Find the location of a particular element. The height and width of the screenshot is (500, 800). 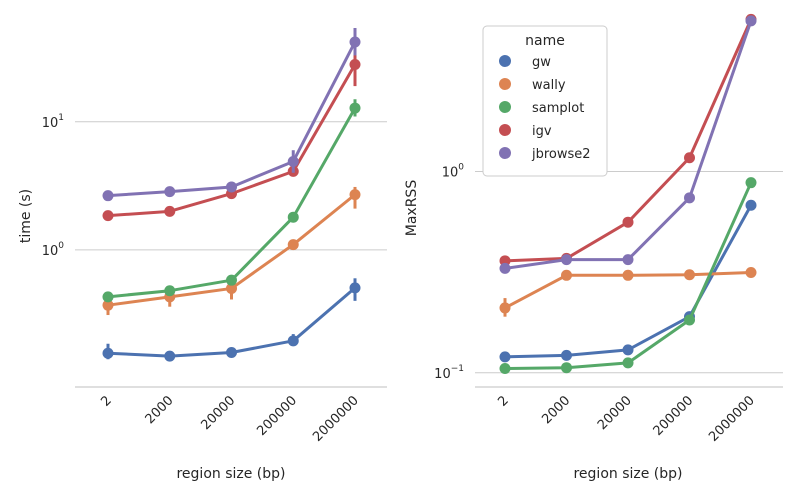

y-tick-label: 10¹ is located at coordinates (53, 122).